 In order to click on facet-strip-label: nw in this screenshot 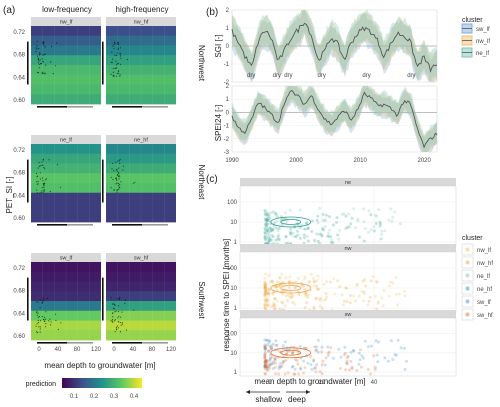, I will do `click(347, 249)`.